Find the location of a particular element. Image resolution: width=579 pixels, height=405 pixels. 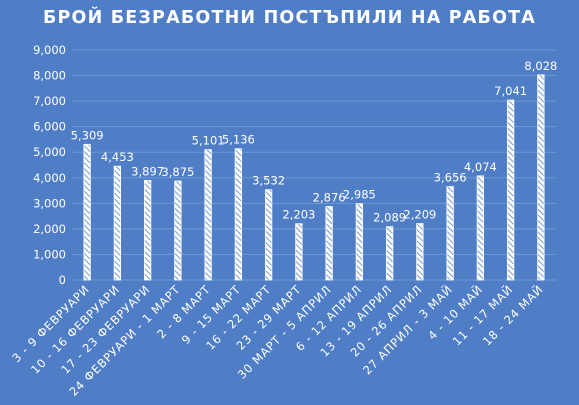

data-label: 8,028 is located at coordinates (540, 66).